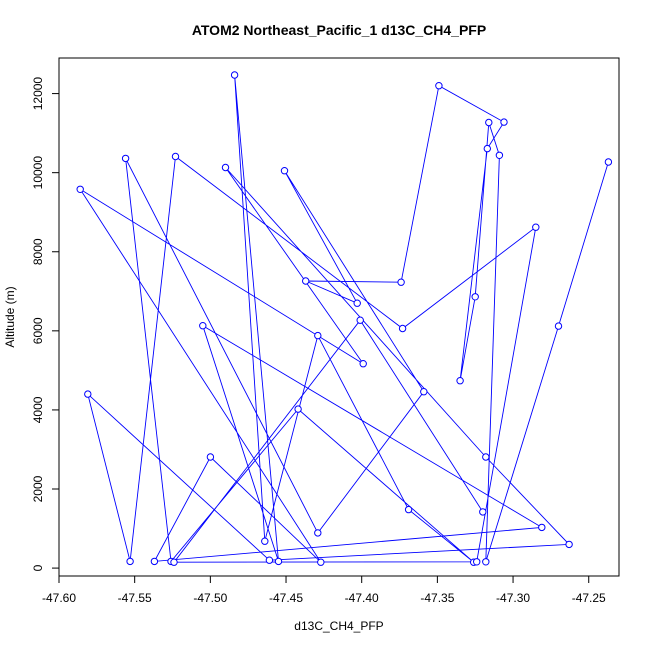 This screenshot has height=655, width=650. I want to click on x-tick-label: -47.35, so click(437, 598).